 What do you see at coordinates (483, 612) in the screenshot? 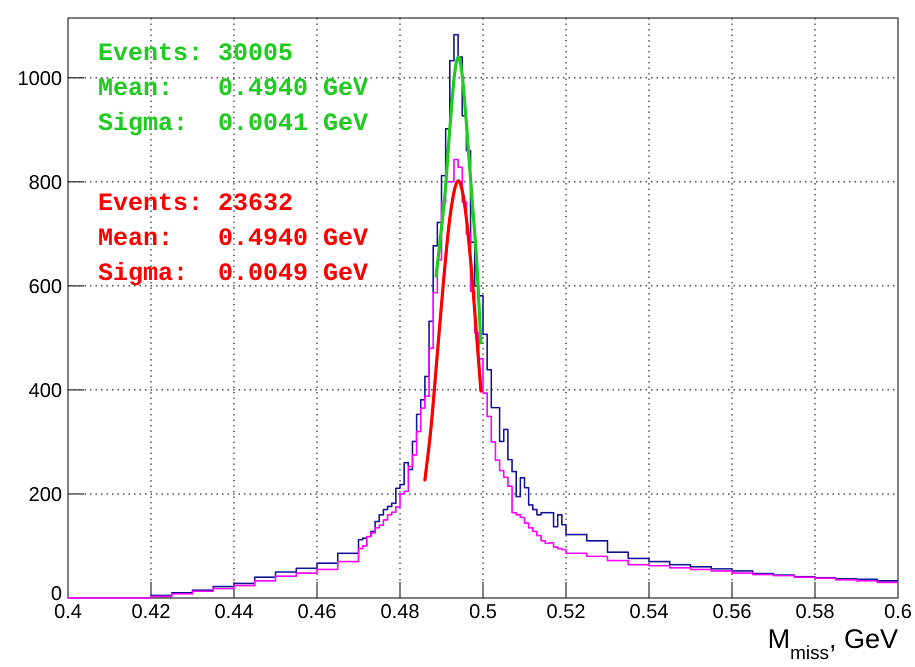
I see `x-tick-label: 0.5` at bounding box center [483, 612].